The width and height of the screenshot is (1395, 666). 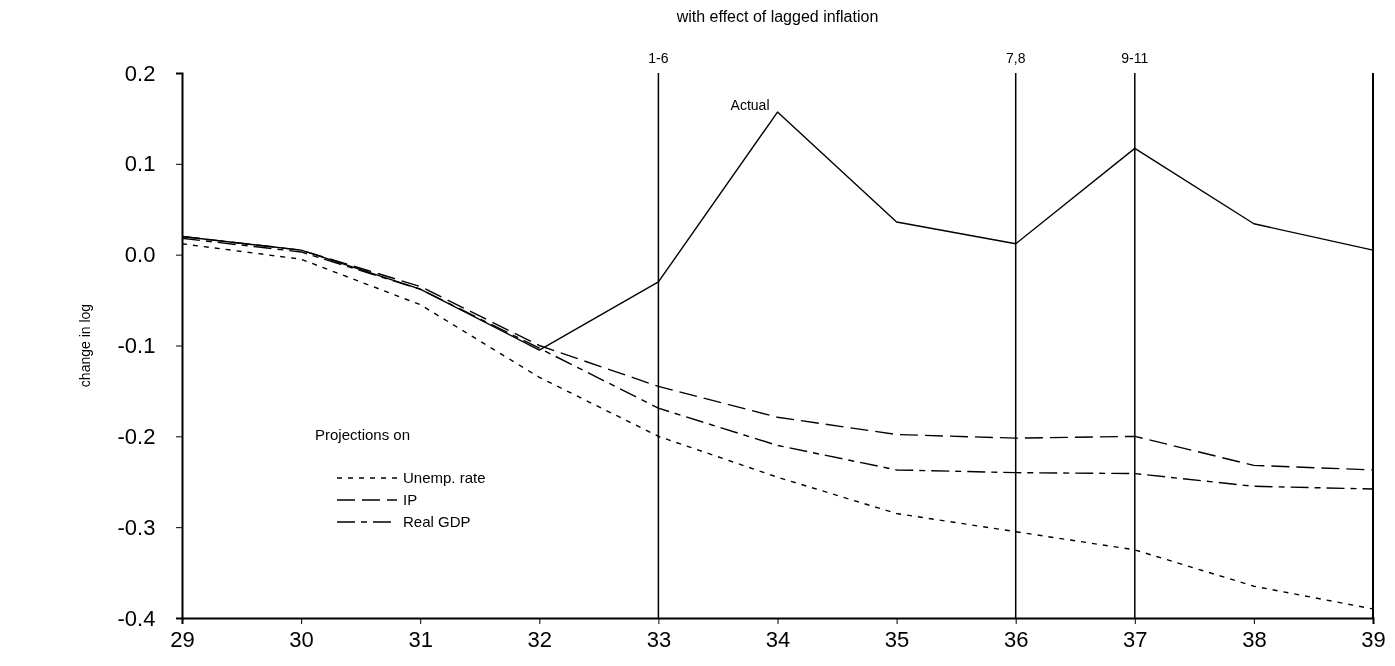 I want to click on y-tick-label: -0.4, so click(x=136, y=618).